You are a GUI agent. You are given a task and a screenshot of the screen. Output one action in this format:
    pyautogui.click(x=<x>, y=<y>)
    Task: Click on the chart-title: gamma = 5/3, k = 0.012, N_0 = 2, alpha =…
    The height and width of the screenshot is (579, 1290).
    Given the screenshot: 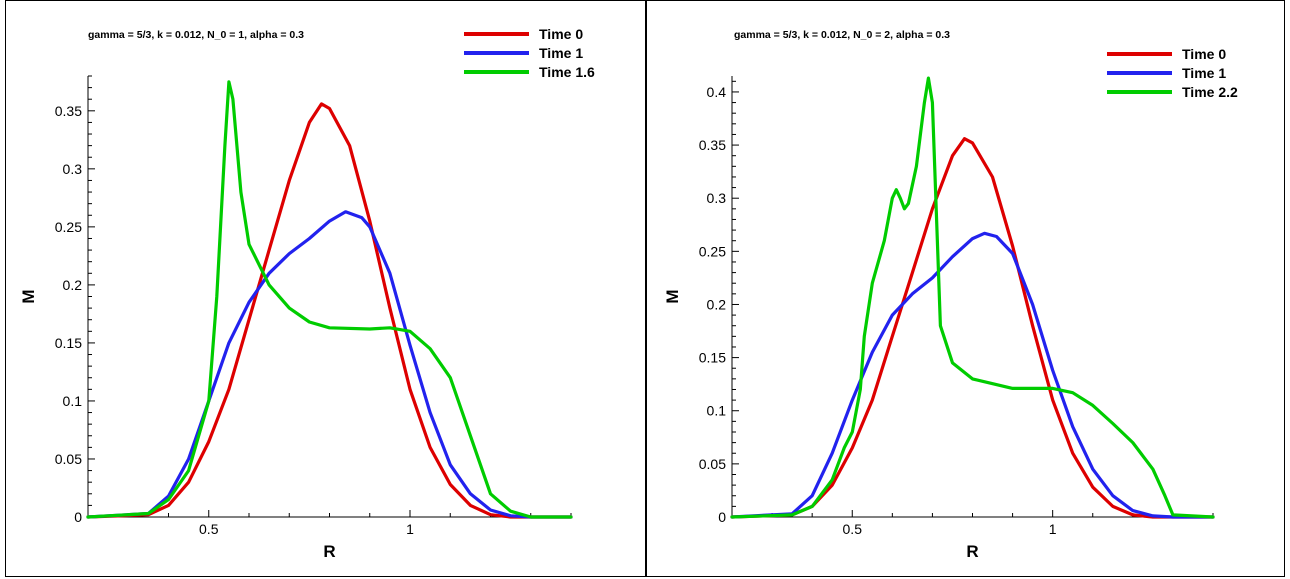 What is the action you would take?
    pyautogui.click(x=842, y=35)
    